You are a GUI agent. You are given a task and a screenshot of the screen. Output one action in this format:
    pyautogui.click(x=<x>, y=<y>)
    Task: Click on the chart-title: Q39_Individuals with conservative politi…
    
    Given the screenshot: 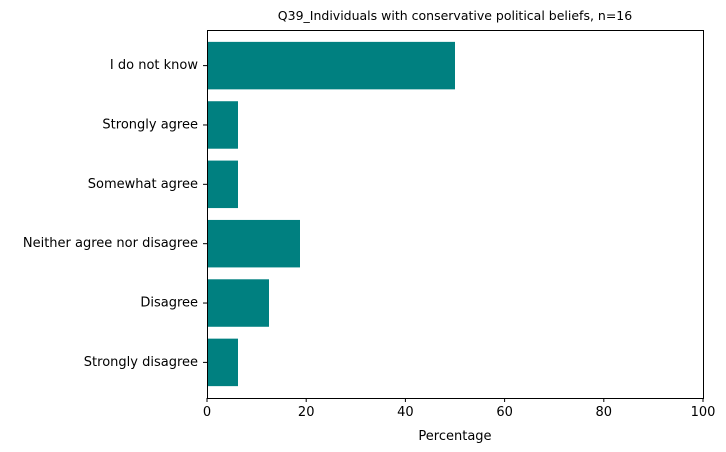 What is the action you would take?
    pyautogui.click(x=455, y=15)
    